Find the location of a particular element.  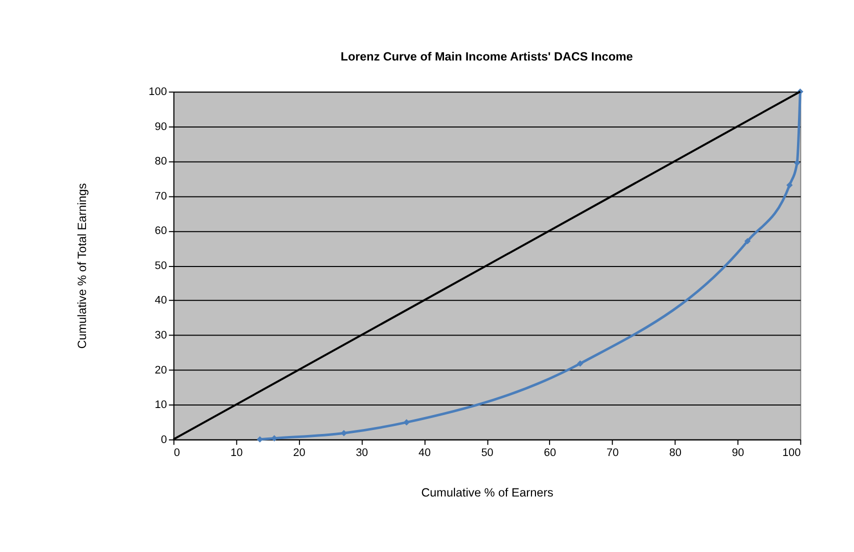

x-tick-label: 40 is located at coordinates (424, 452).